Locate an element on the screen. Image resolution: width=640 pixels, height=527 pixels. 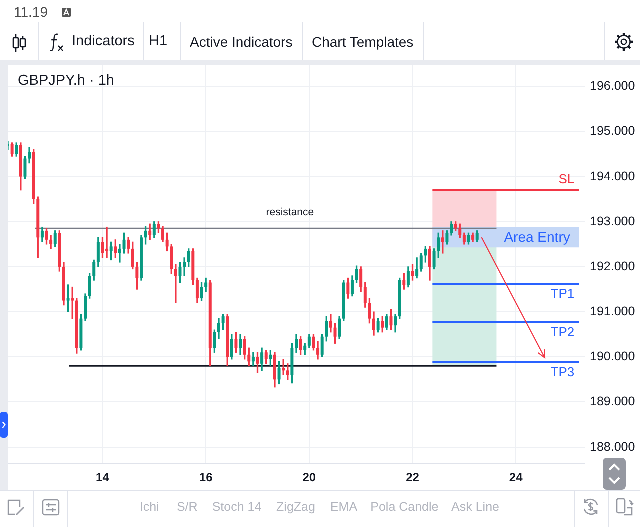
y-tick-label: 195.000 is located at coordinates (613, 131).